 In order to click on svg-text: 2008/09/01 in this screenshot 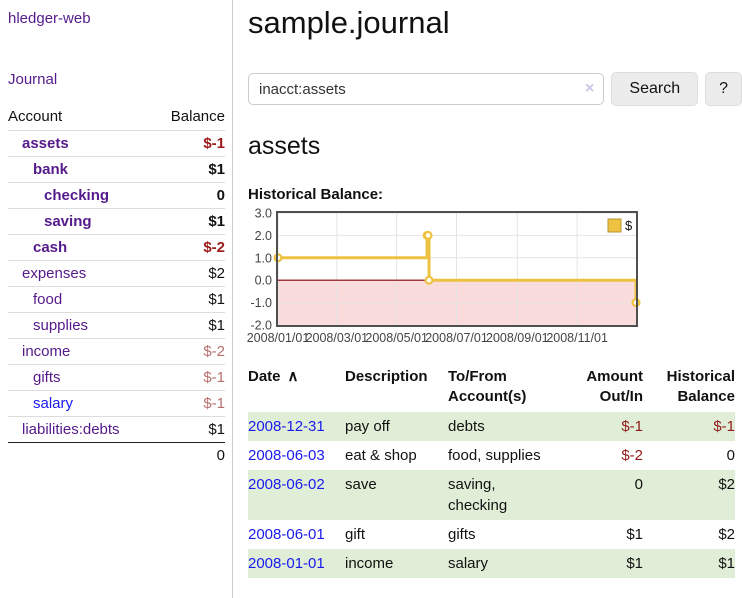, I will do `click(517, 338)`.